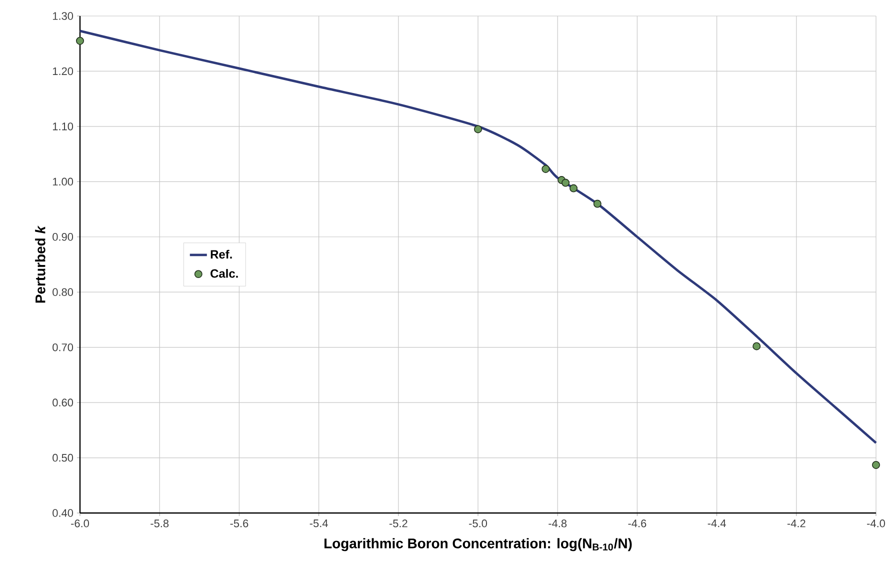  Describe the element at coordinates (63, 292) in the screenshot. I see `y-tick-label: 0.80` at that location.